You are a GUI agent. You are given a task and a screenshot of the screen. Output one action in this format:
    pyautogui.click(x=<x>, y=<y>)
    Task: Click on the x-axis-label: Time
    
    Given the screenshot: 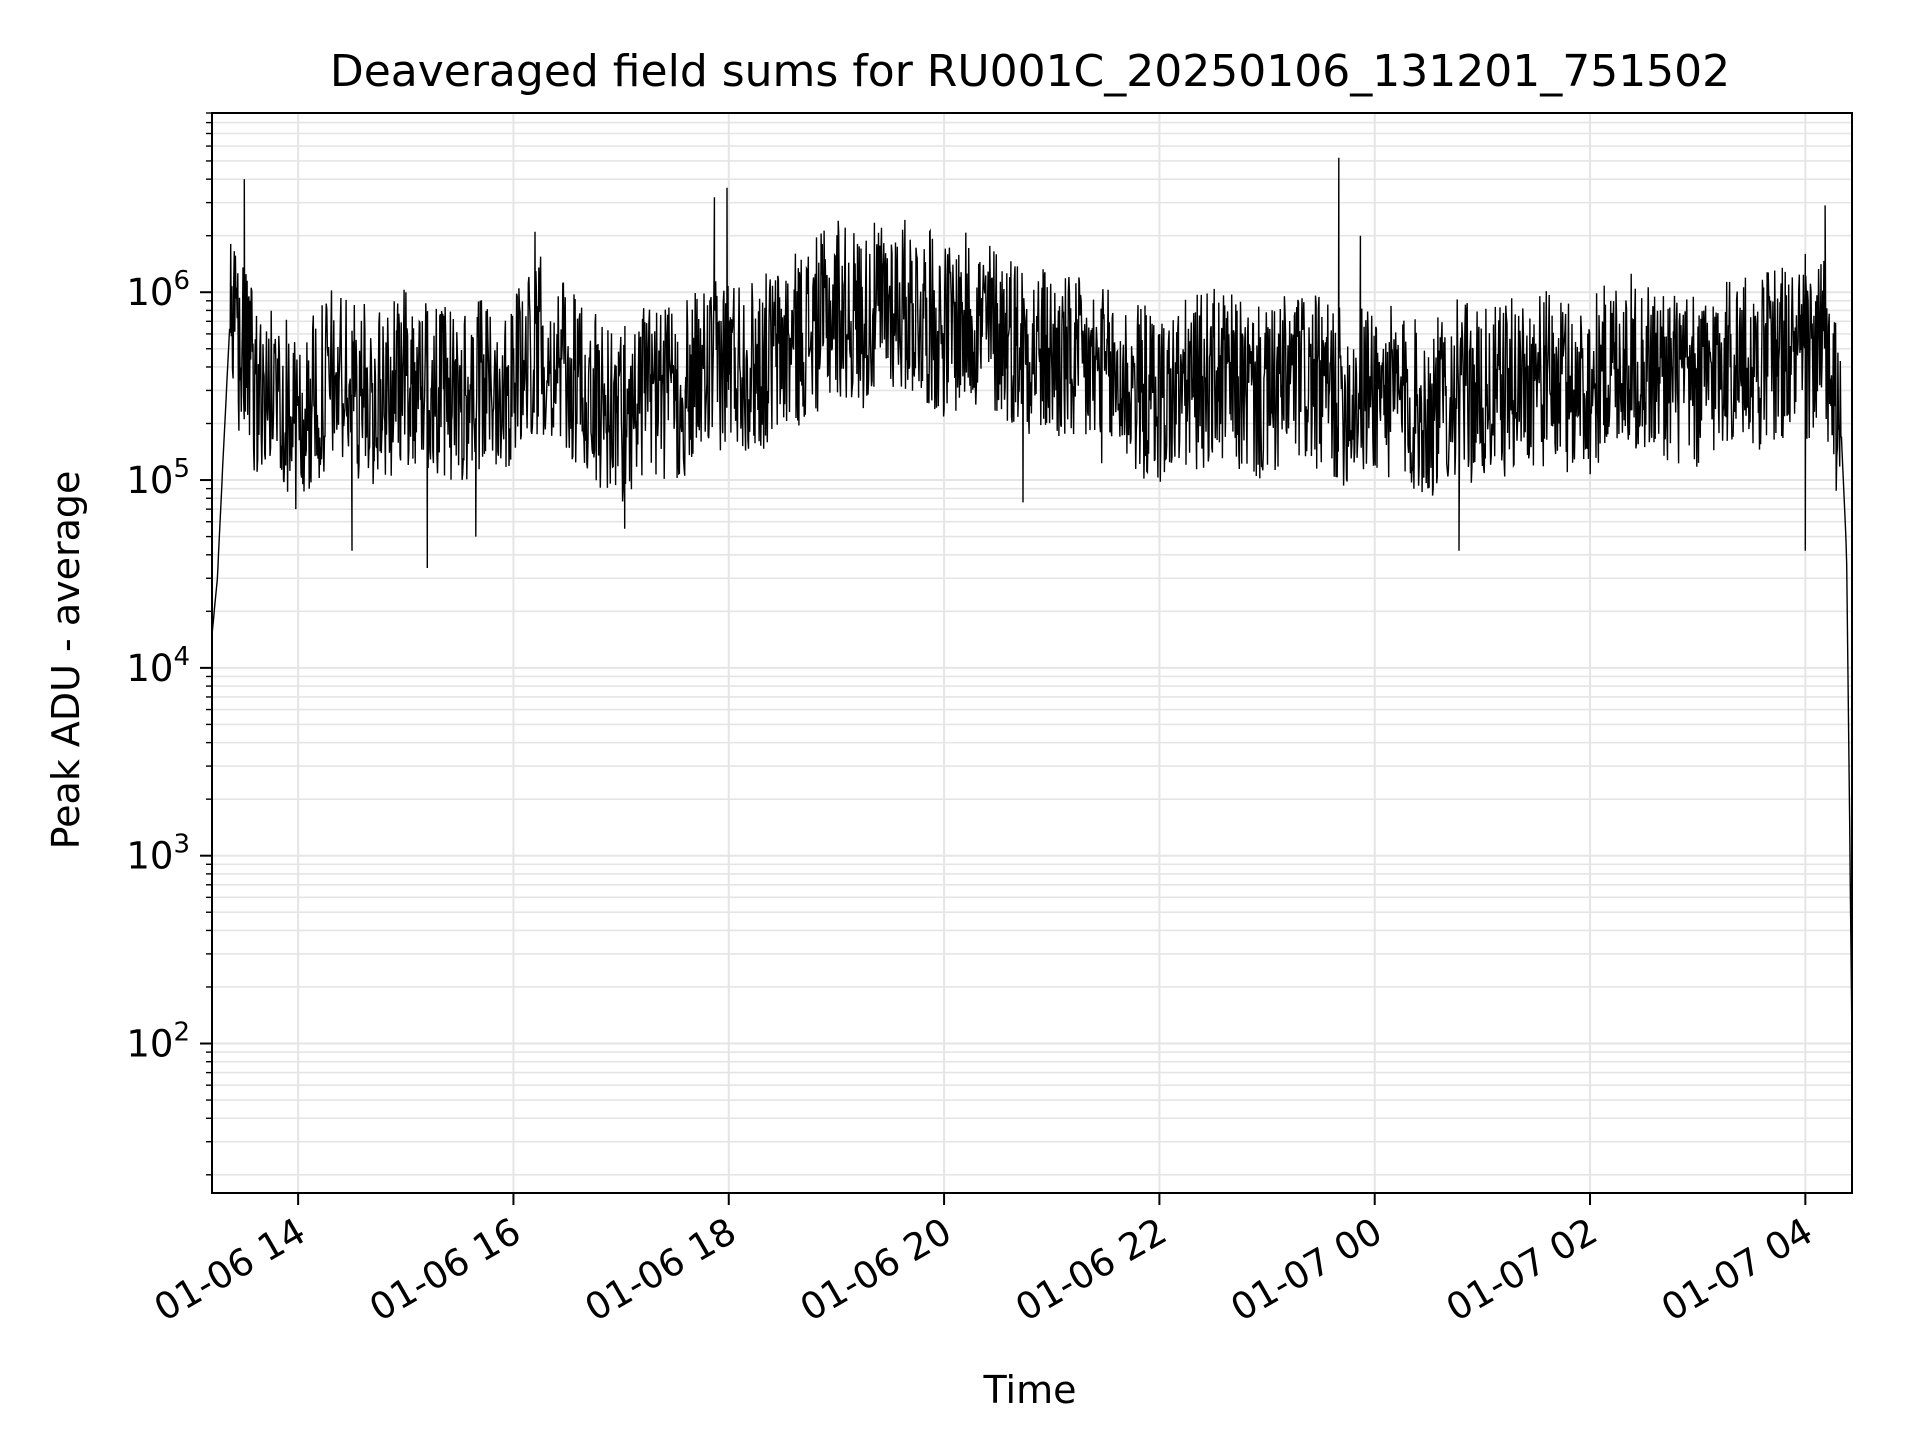 What is the action you would take?
    pyautogui.click(x=1030, y=1390)
    